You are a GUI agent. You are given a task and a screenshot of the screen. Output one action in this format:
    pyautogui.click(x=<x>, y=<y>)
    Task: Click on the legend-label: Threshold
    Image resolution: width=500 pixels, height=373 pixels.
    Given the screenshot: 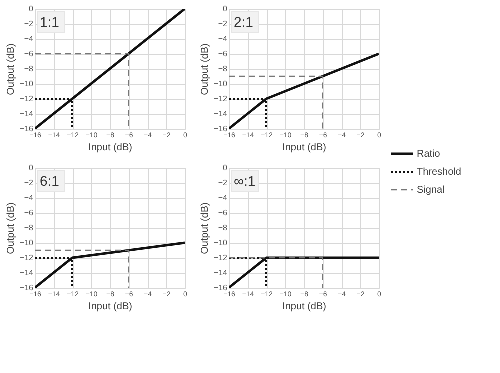 What is the action you would take?
    pyautogui.click(x=439, y=172)
    